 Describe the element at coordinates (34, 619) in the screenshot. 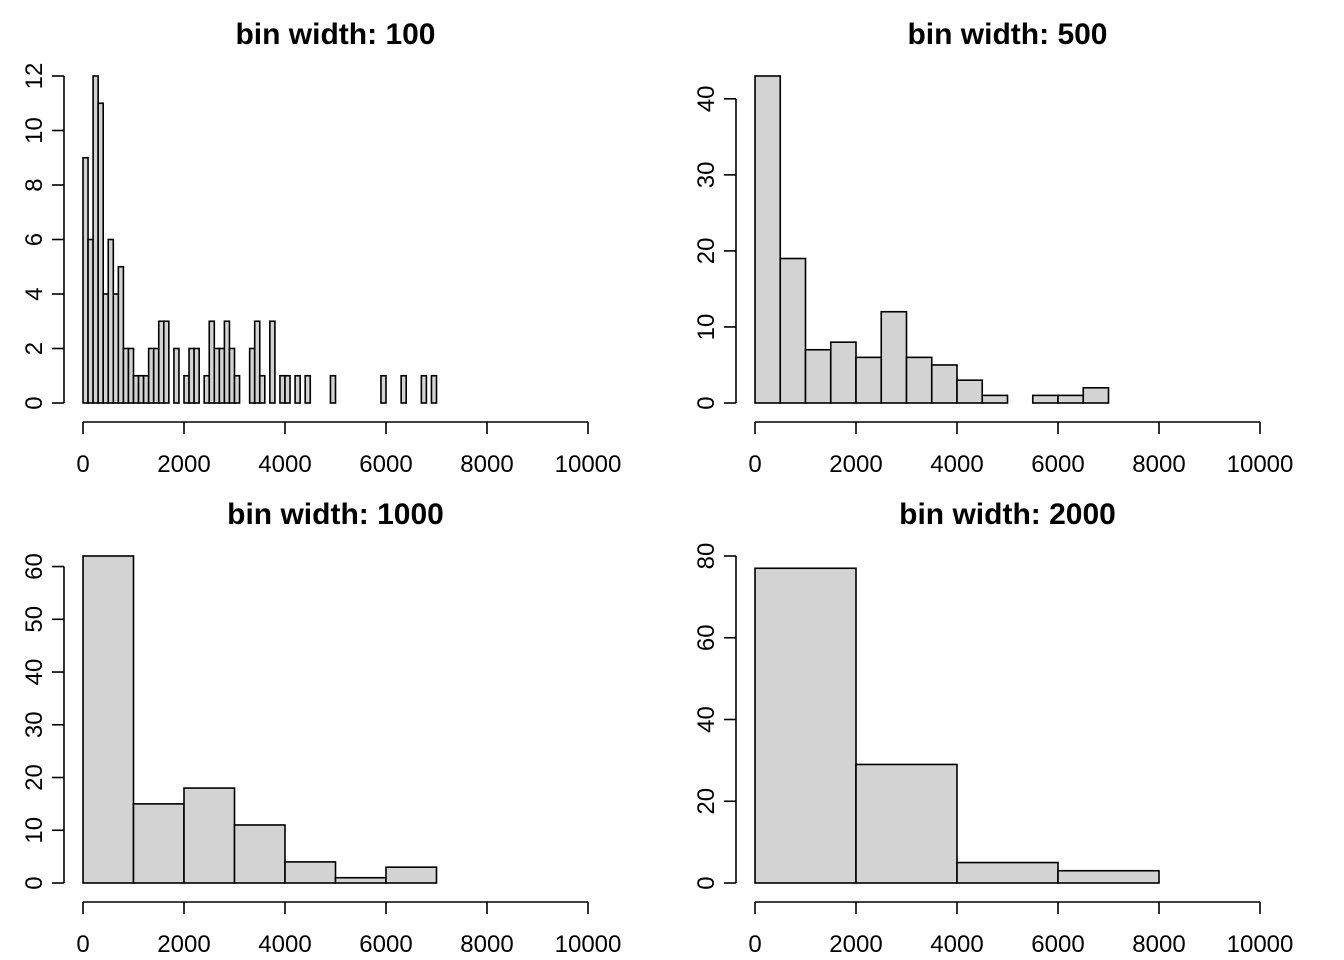

I see `y-tick-label: 50` at that location.